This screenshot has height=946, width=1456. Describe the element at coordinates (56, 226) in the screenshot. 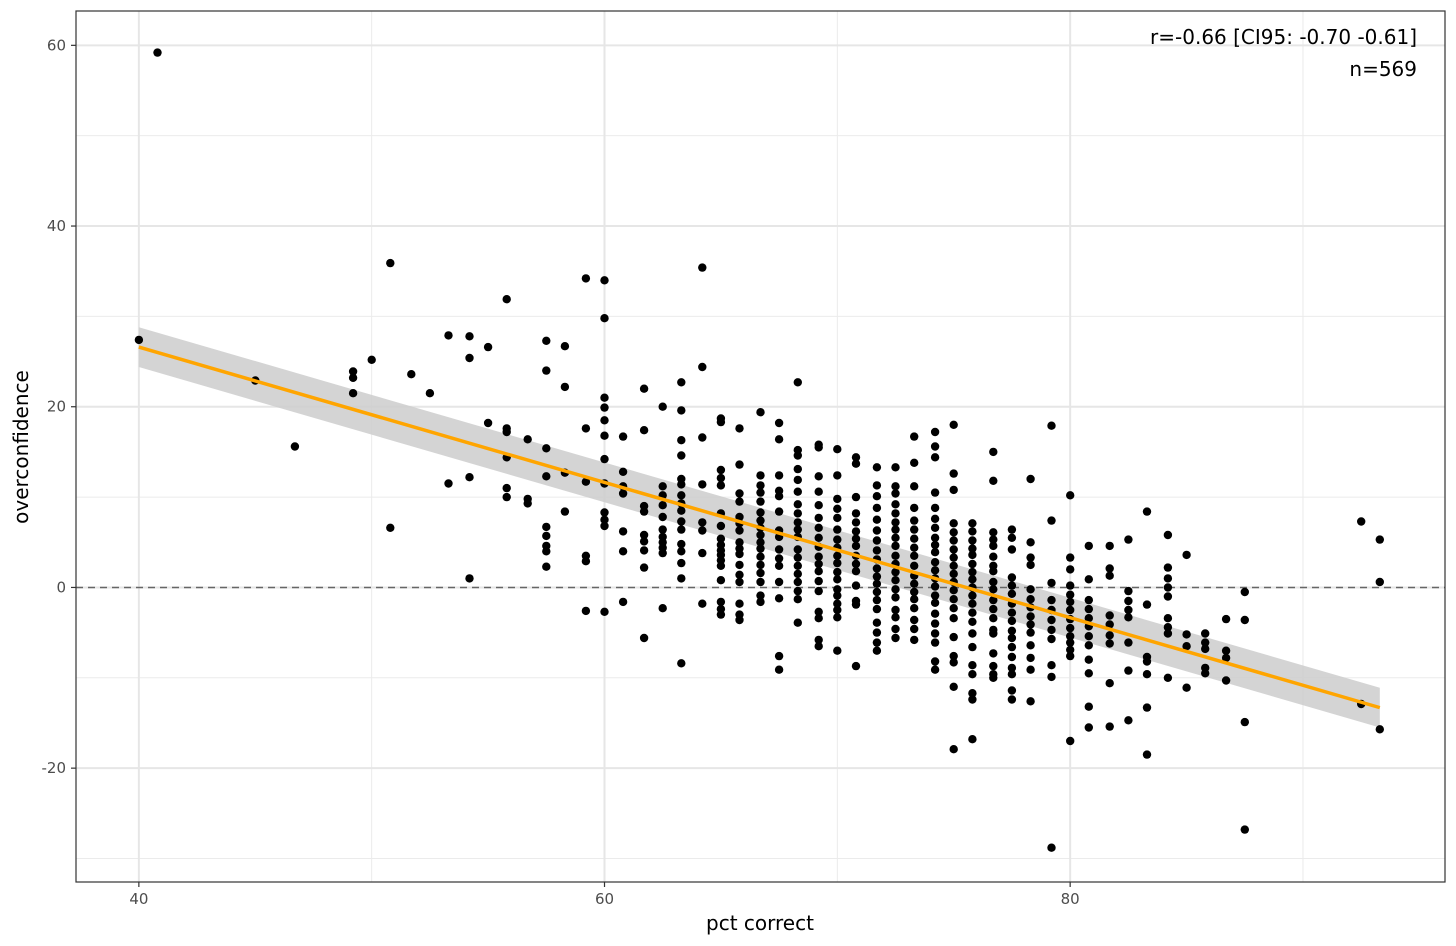

I see `y-tick-label: 40` at that location.